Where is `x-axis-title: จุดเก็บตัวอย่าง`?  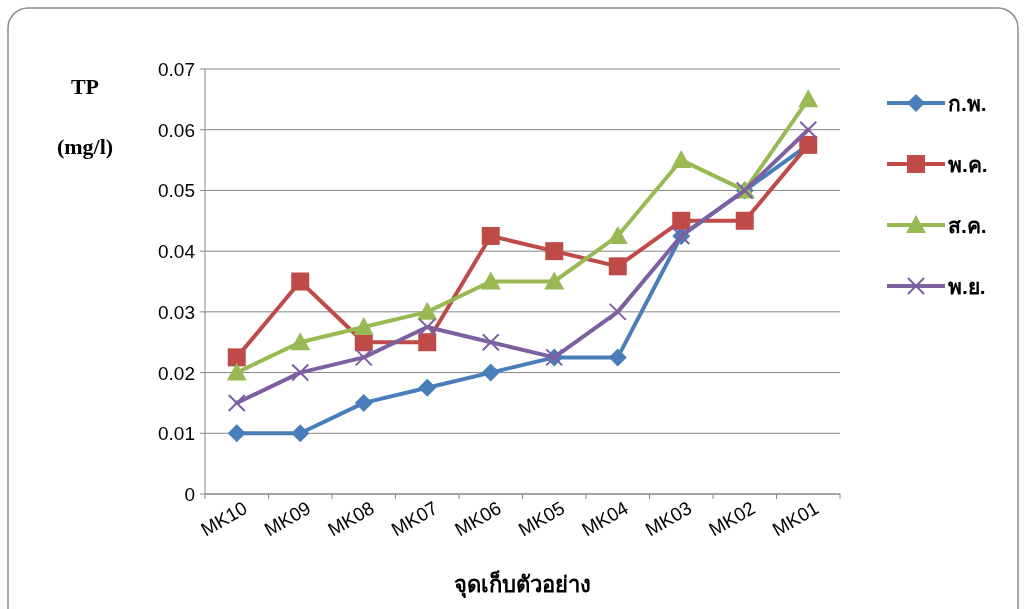 x-axis-title: จุดเก็บตัวอย่าง is located at coordinates (522, 584).